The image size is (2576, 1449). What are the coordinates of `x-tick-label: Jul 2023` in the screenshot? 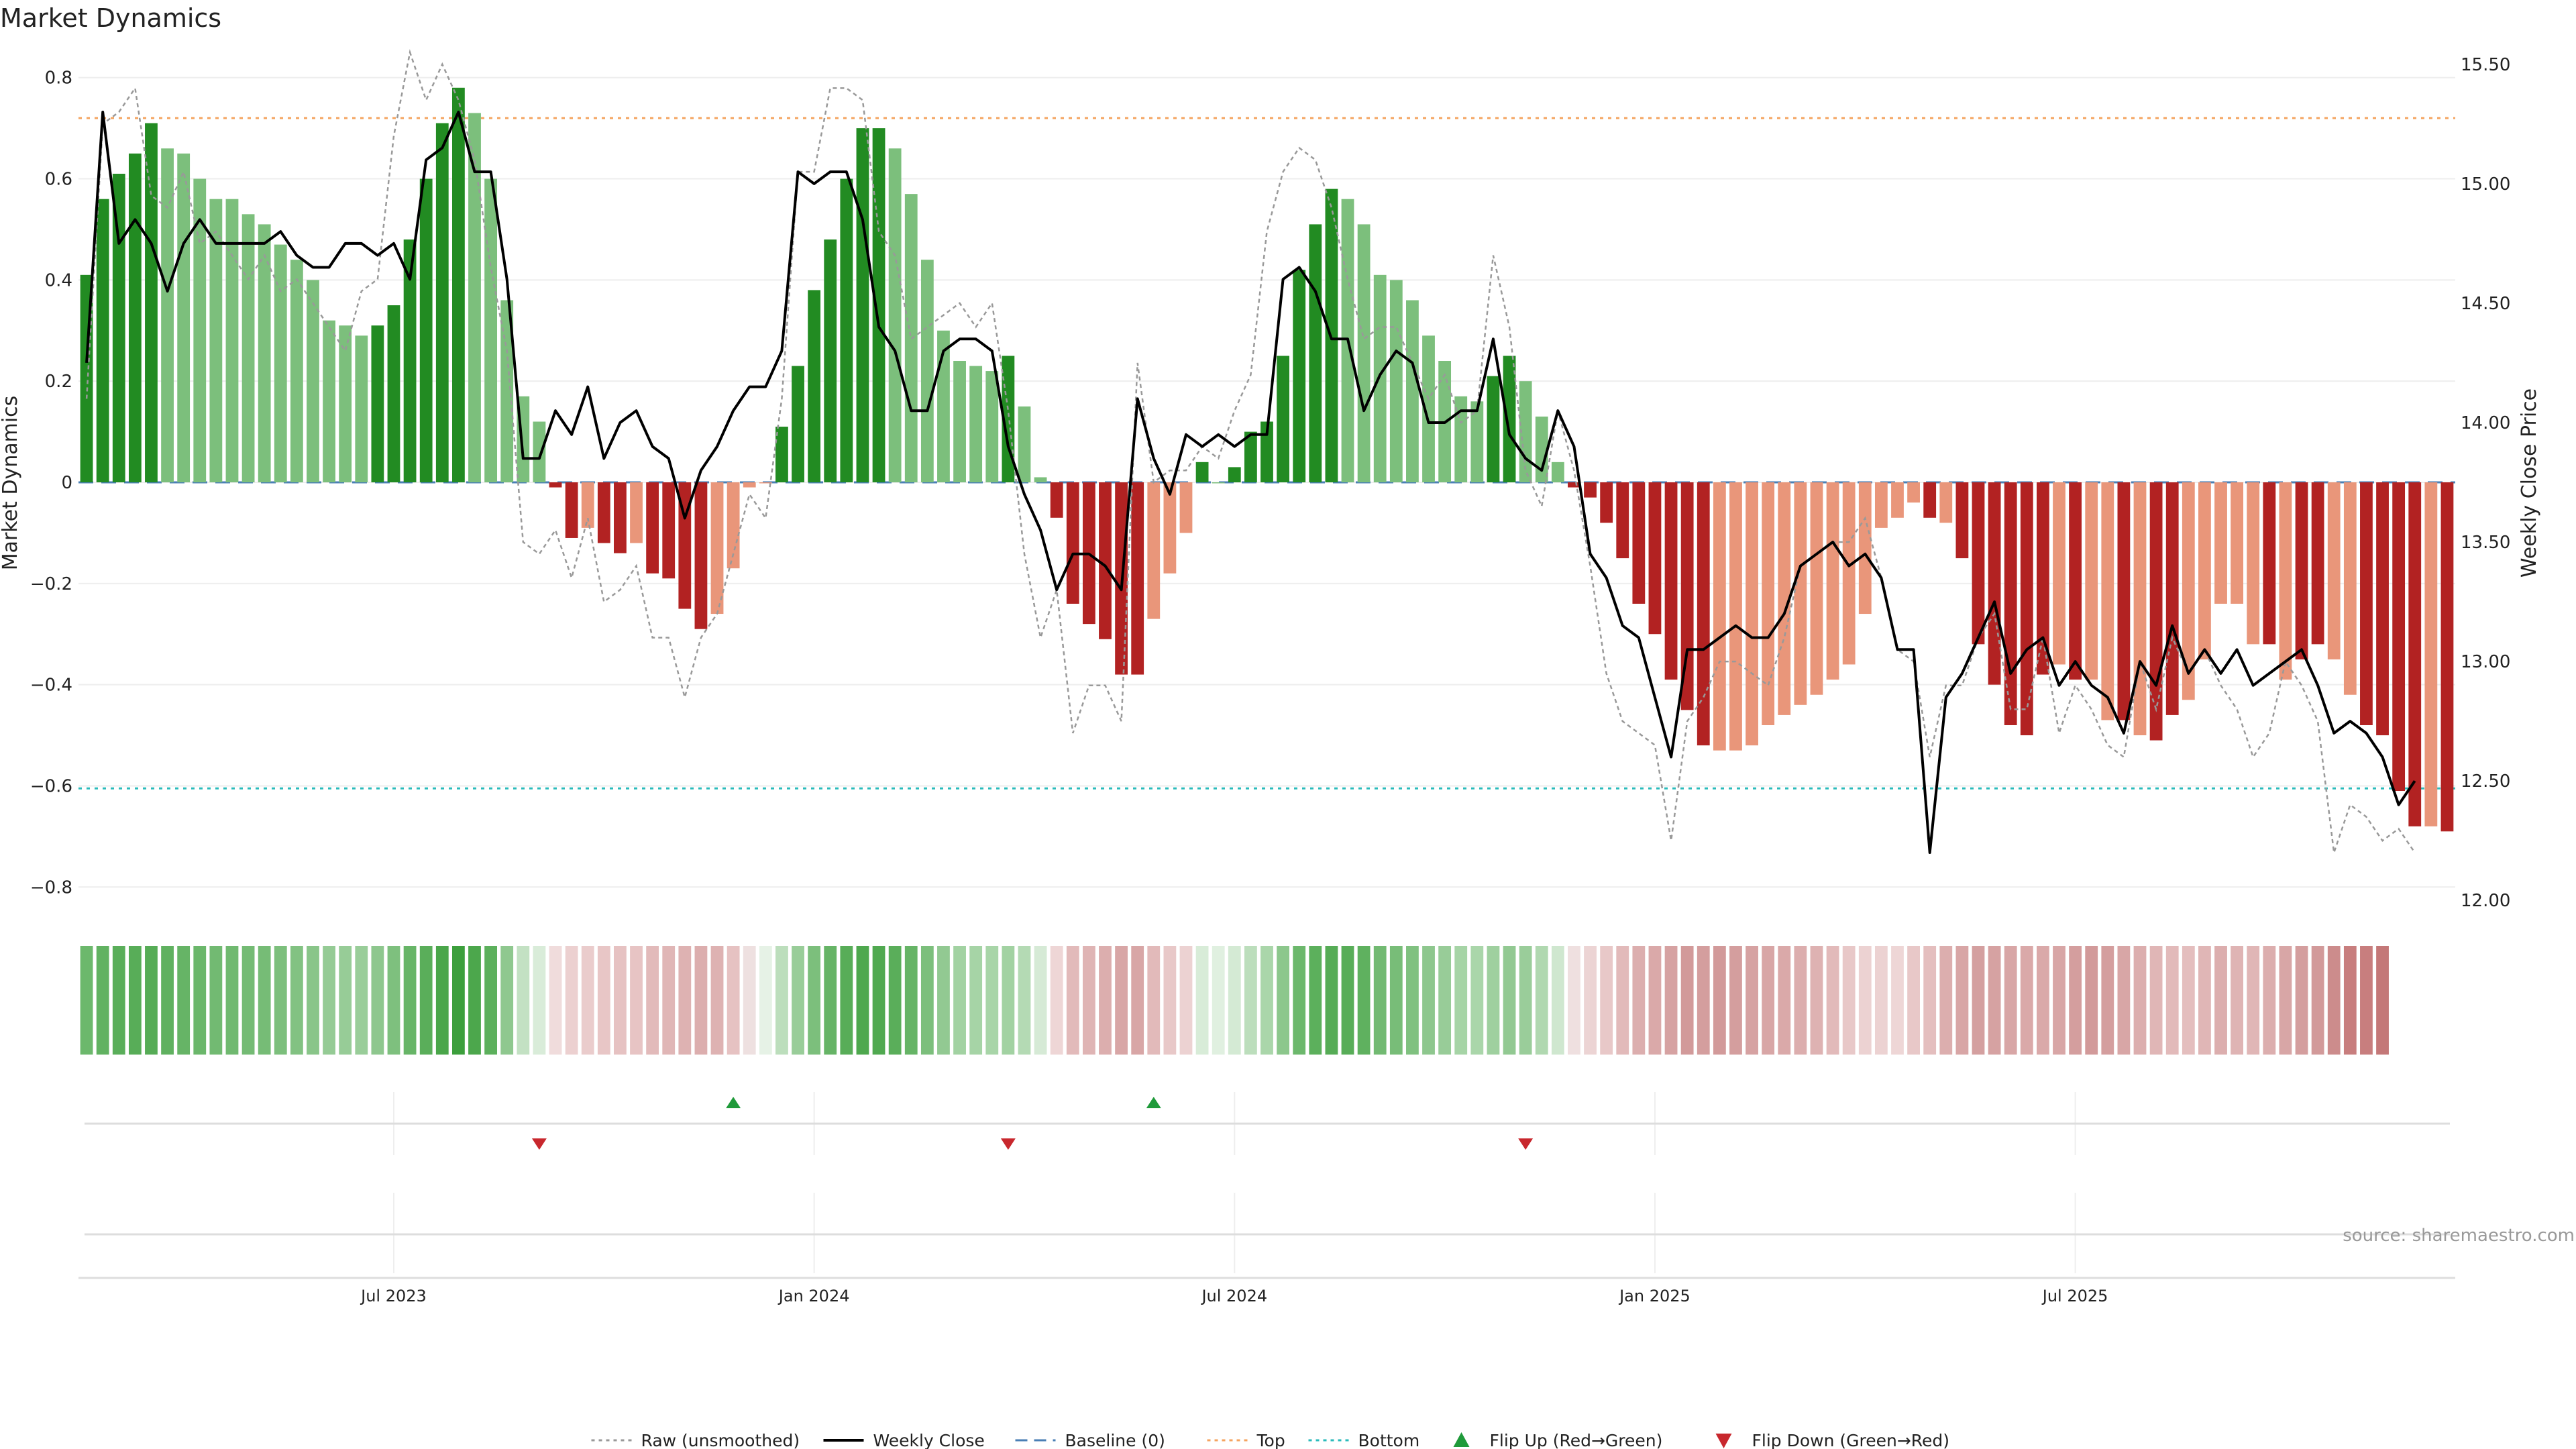 It's located at (393, 1296).